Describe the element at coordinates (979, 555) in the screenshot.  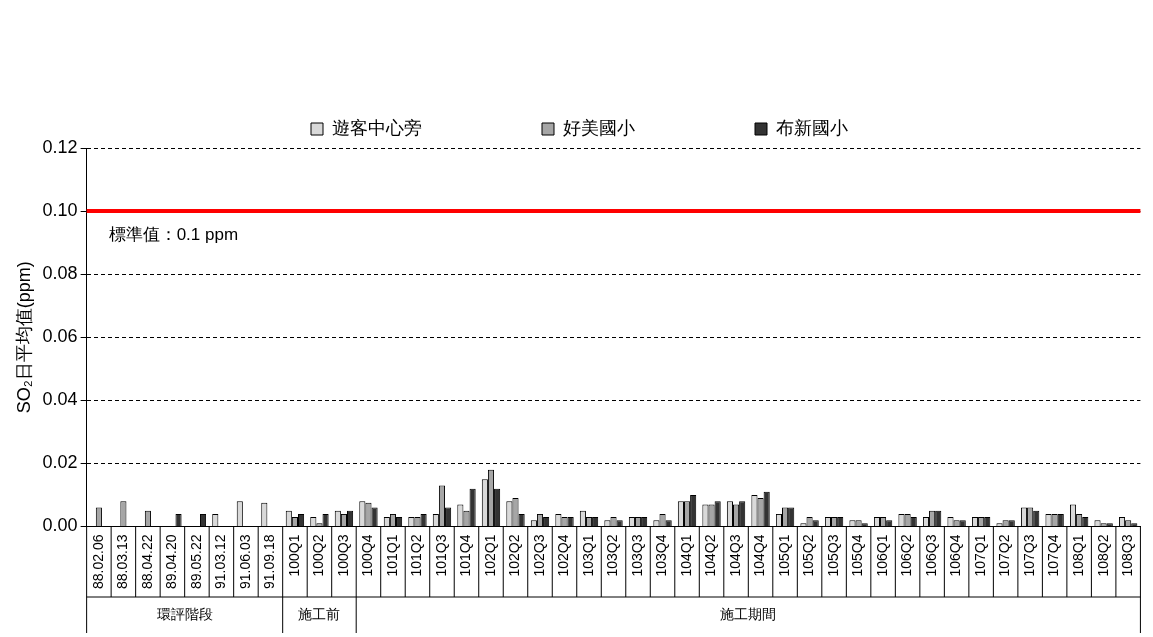
I see `x-tick-label: 107Q1` at that location.